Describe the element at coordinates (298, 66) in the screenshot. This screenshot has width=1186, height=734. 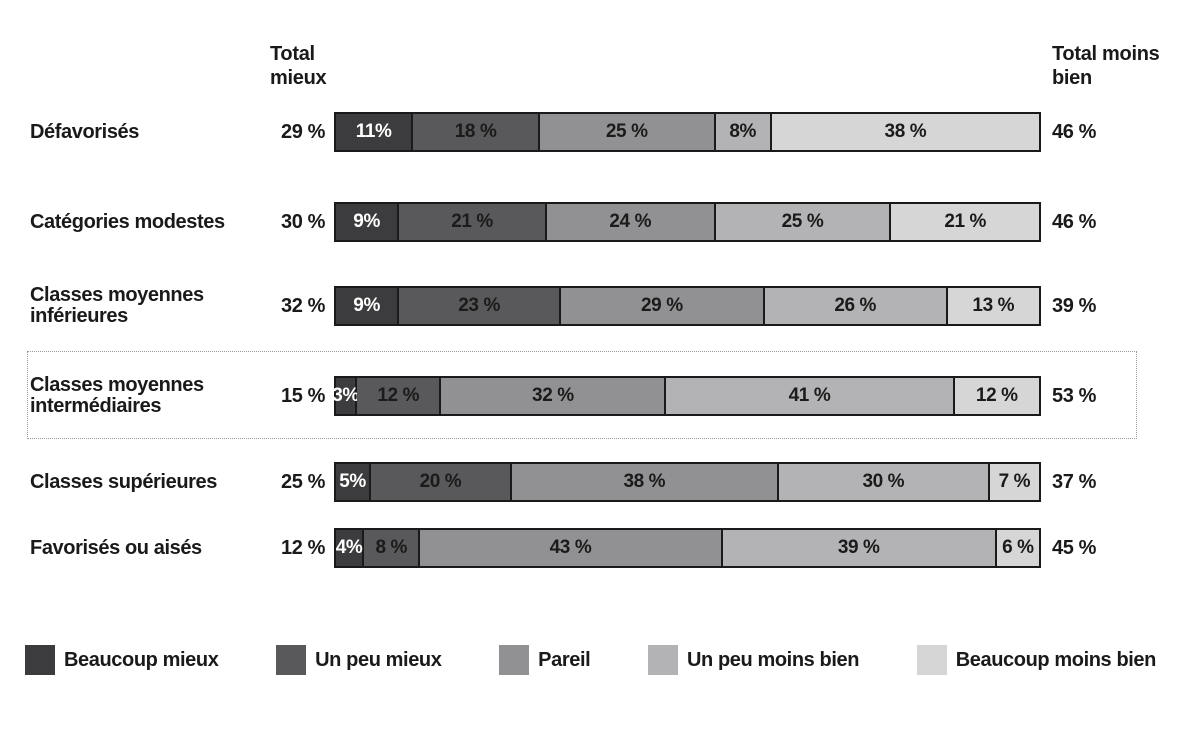
I see `total-mieux-header: Total mieux` at that location.